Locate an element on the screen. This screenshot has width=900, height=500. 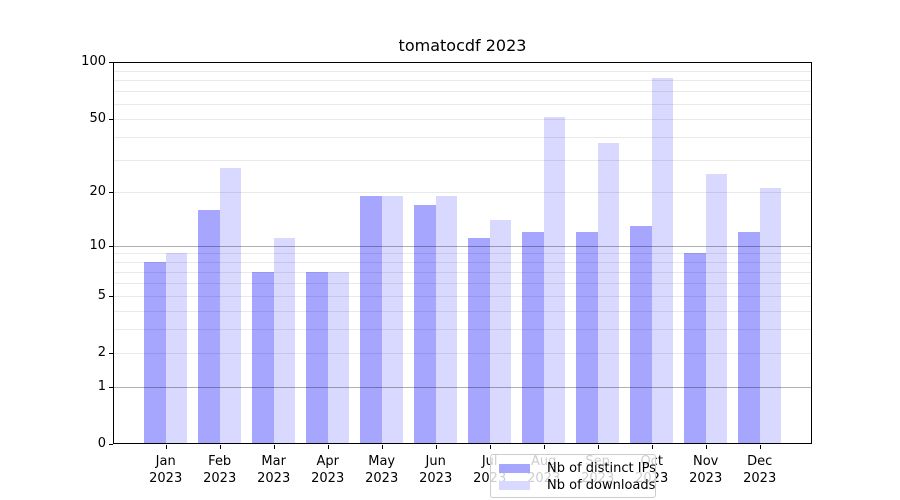
legend-item-distinct-ips: Nb of distinct IPs is located at coordinates (577, 468).